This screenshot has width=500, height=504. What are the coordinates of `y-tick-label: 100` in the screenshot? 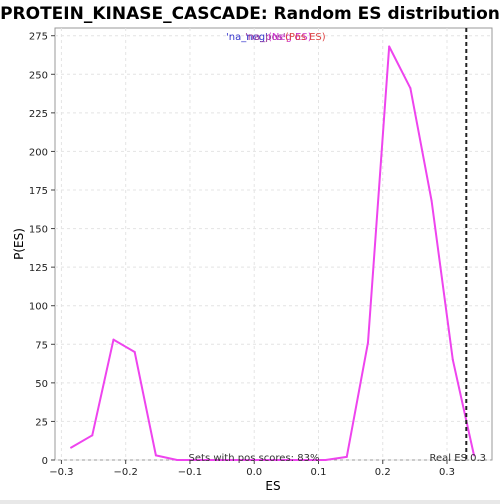 It's located at (38, 307).